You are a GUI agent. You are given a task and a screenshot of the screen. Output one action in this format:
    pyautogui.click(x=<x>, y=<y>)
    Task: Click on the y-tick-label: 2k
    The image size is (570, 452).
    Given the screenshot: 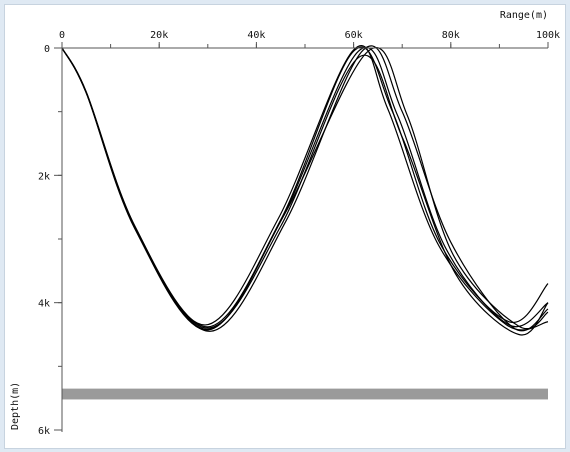 What is the action you would take?
    pyautogui.click(x=44, y=176)
    